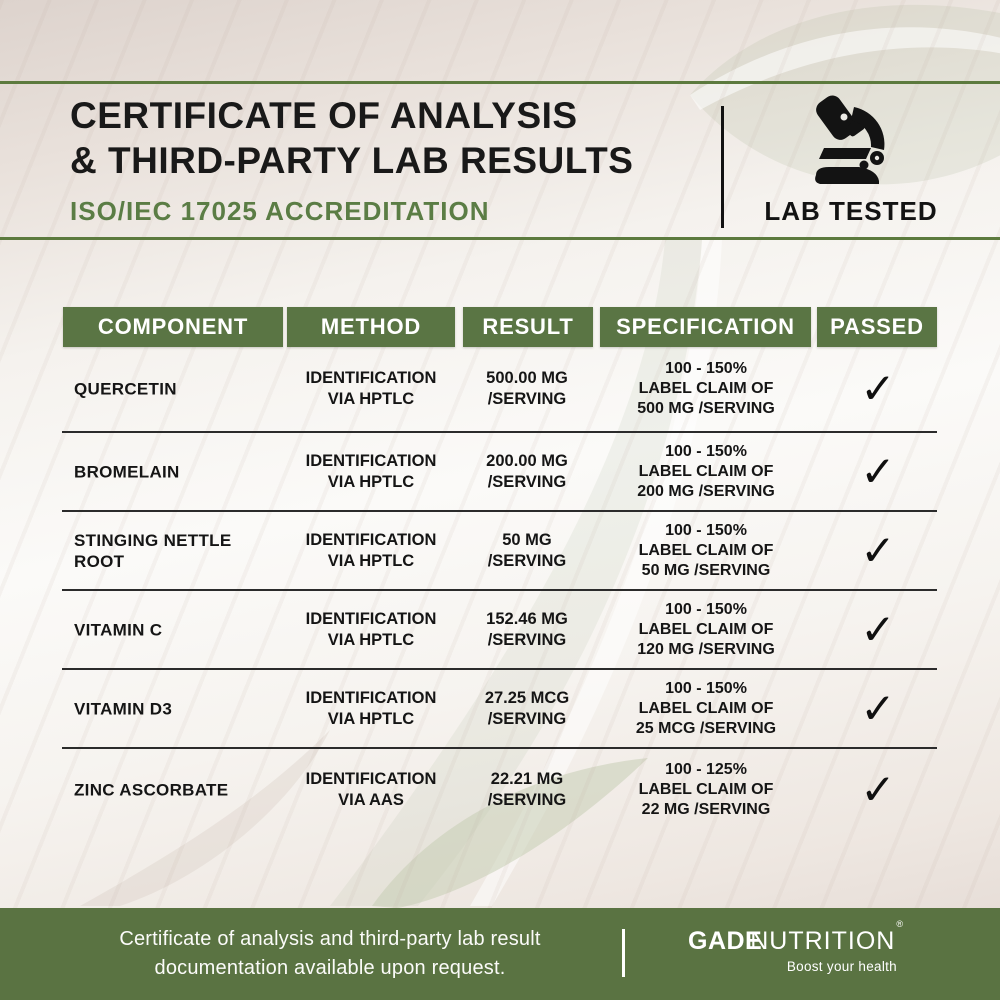  I want to click on spec-line3: 120 MG /SERVING, so click(706, 649).